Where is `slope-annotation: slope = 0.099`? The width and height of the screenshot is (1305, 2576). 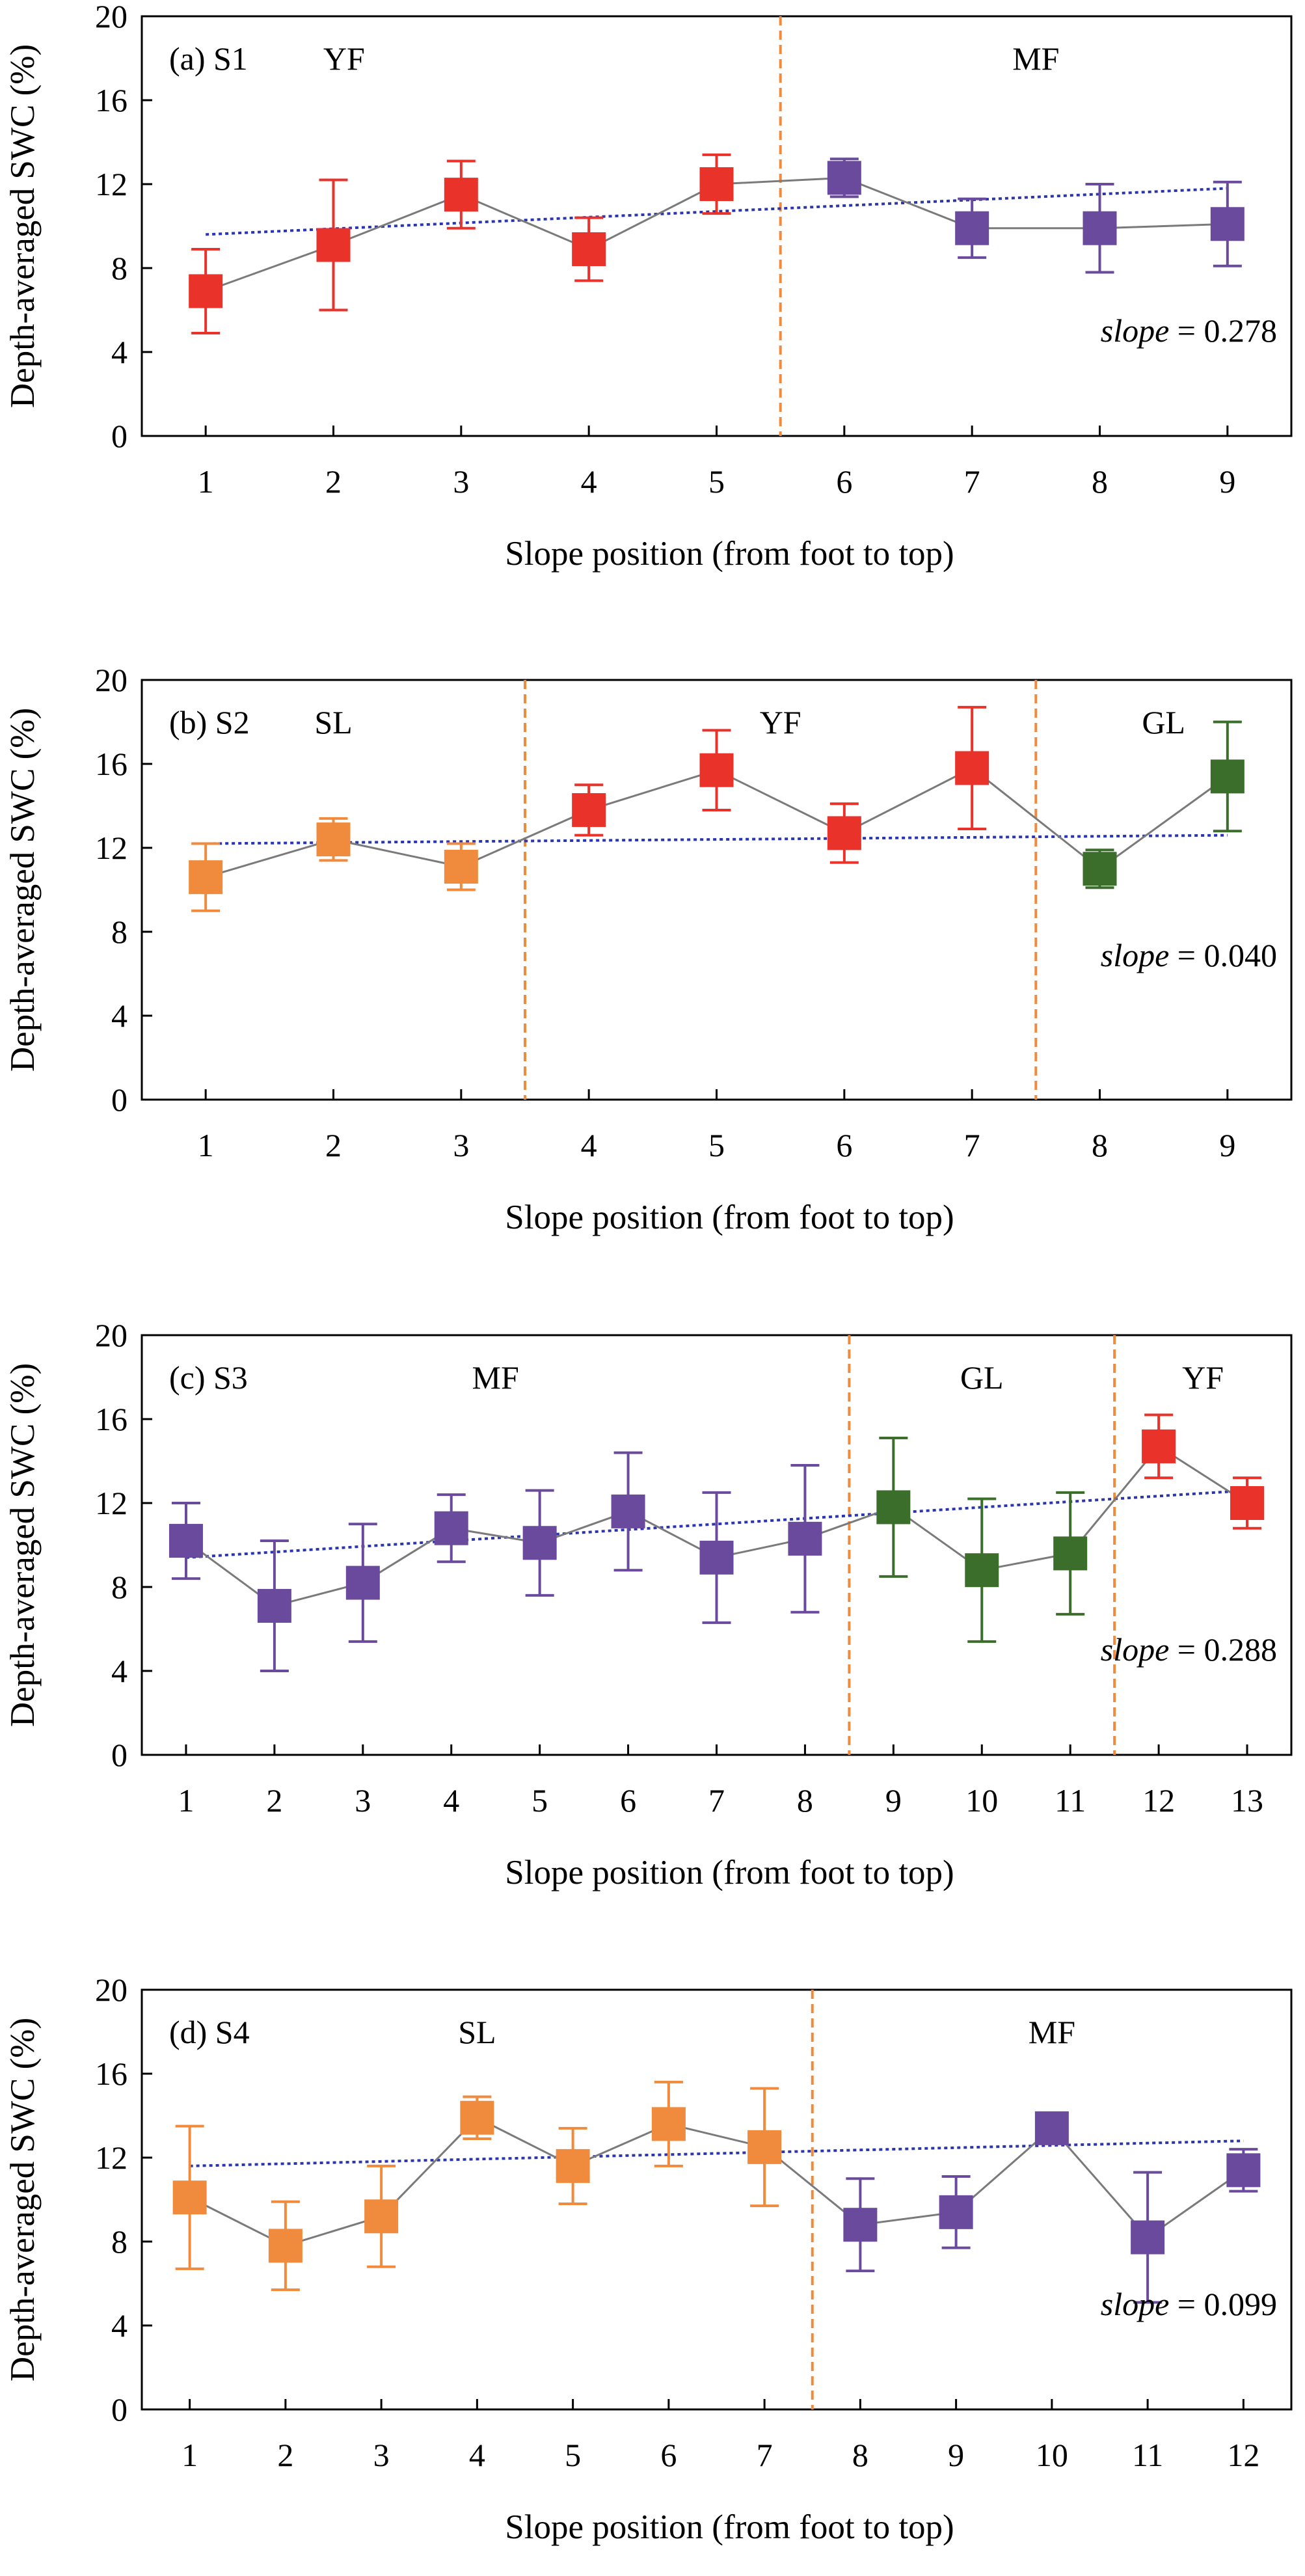
slope-annotation: slope = 0.099 is located at coordinates (1189, 2304).